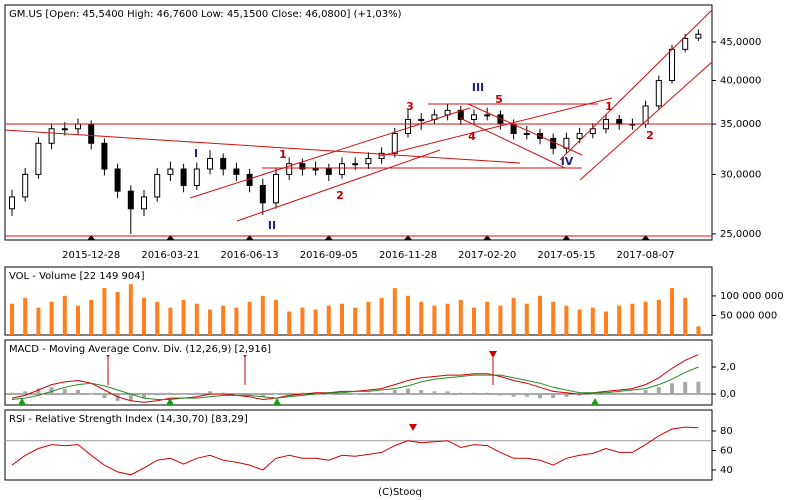 The image size is (800, 500). What do you see at coordinates (740, 124) in the screenshot?
I see `y-tick-label: 35,0000` at bounding box center [740, 124].